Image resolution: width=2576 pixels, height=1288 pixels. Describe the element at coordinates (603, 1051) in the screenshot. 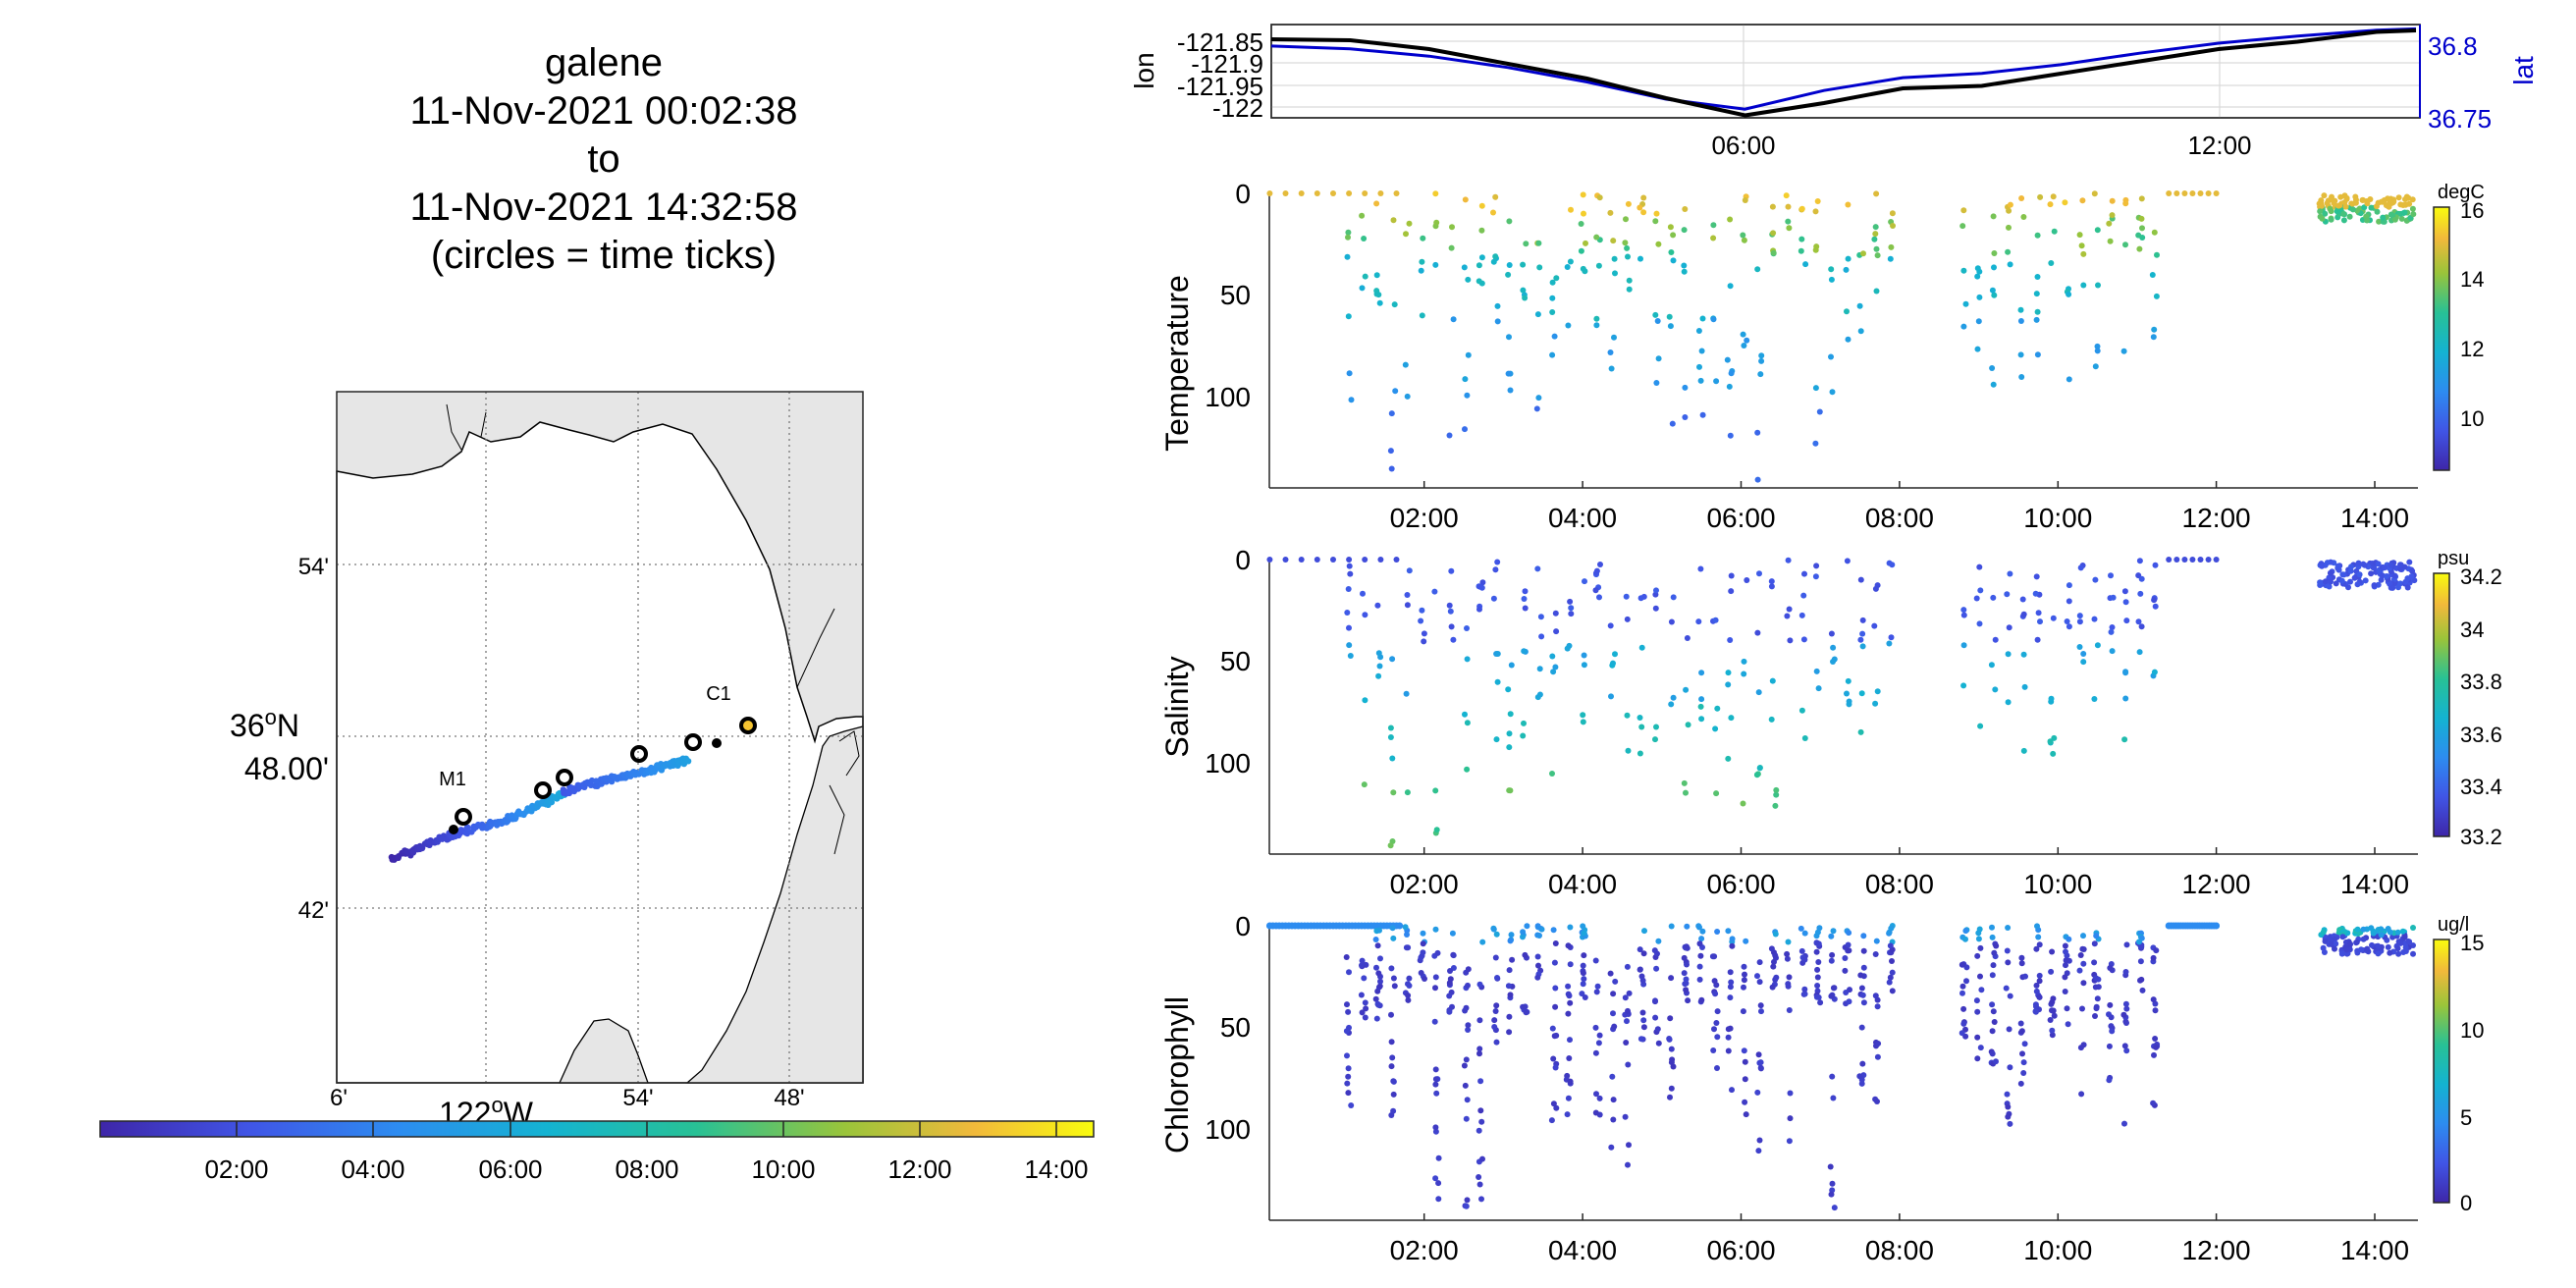

I see `map-south-coast` at that location.